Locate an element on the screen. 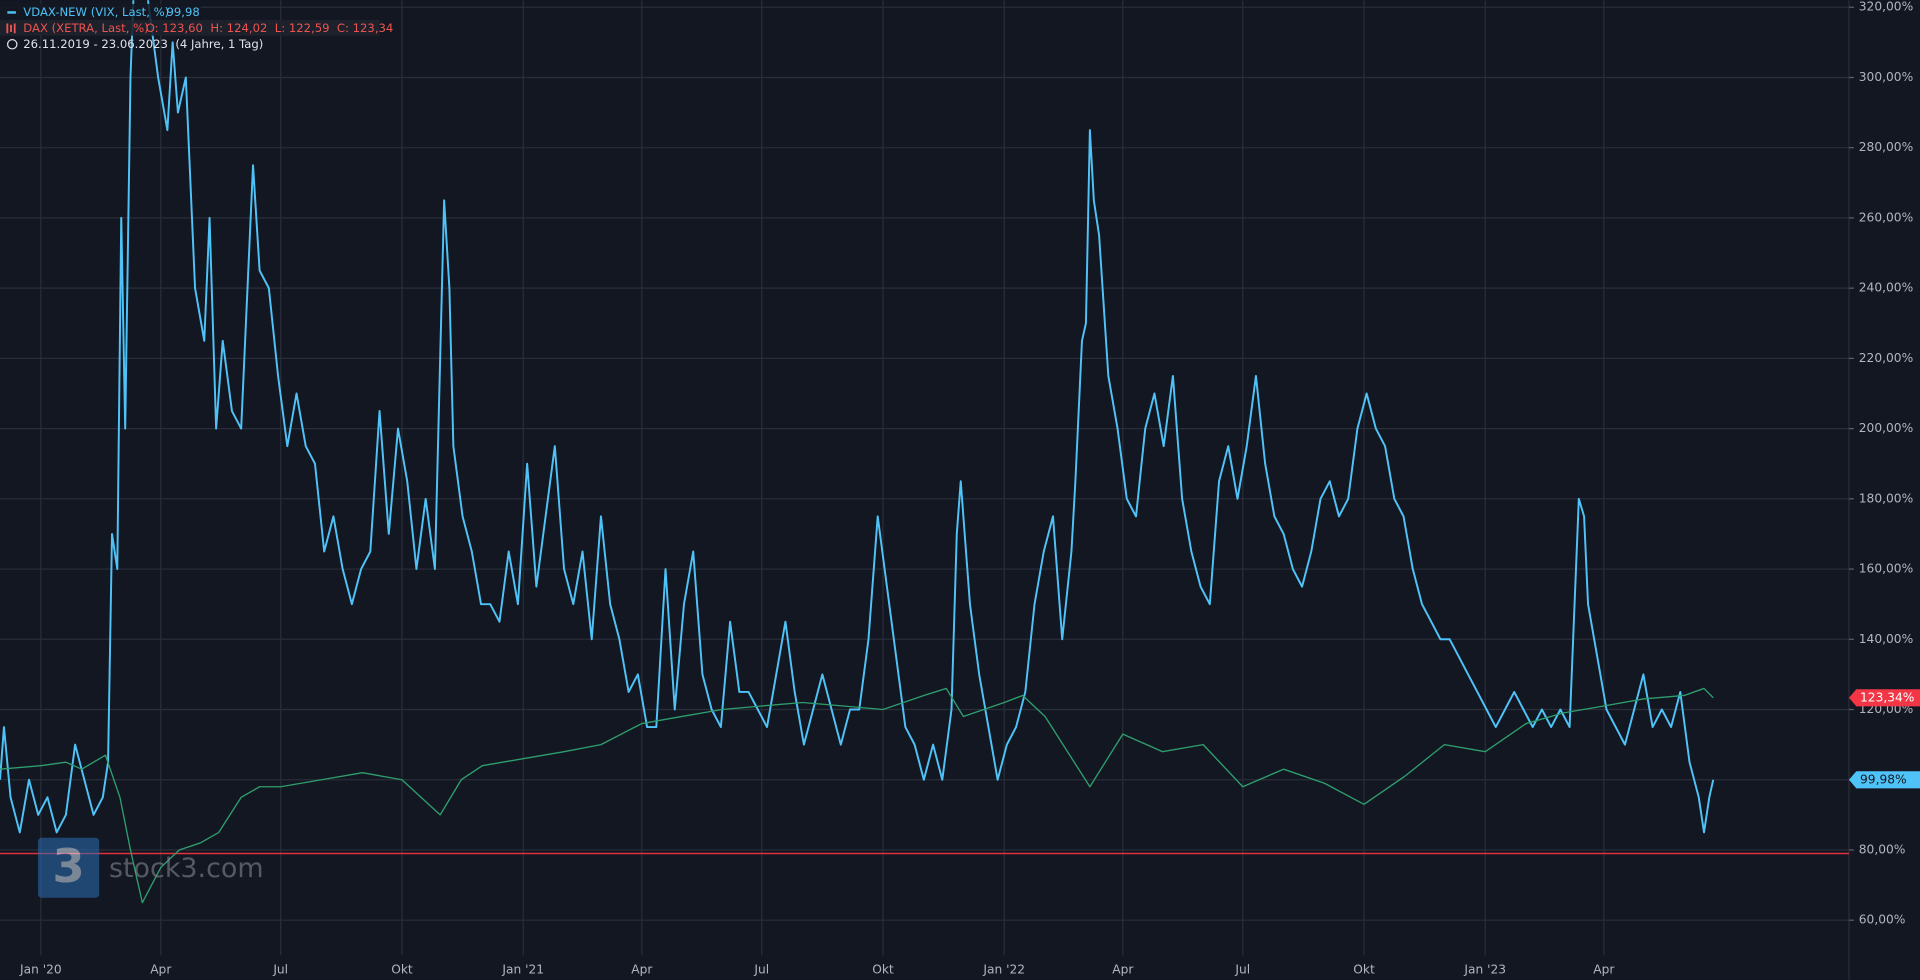 The width and height of the screenshot is (1920, 980). legend-label: VDAX-NEW (VIX, Last, %) is located at coordinates (96, 12).